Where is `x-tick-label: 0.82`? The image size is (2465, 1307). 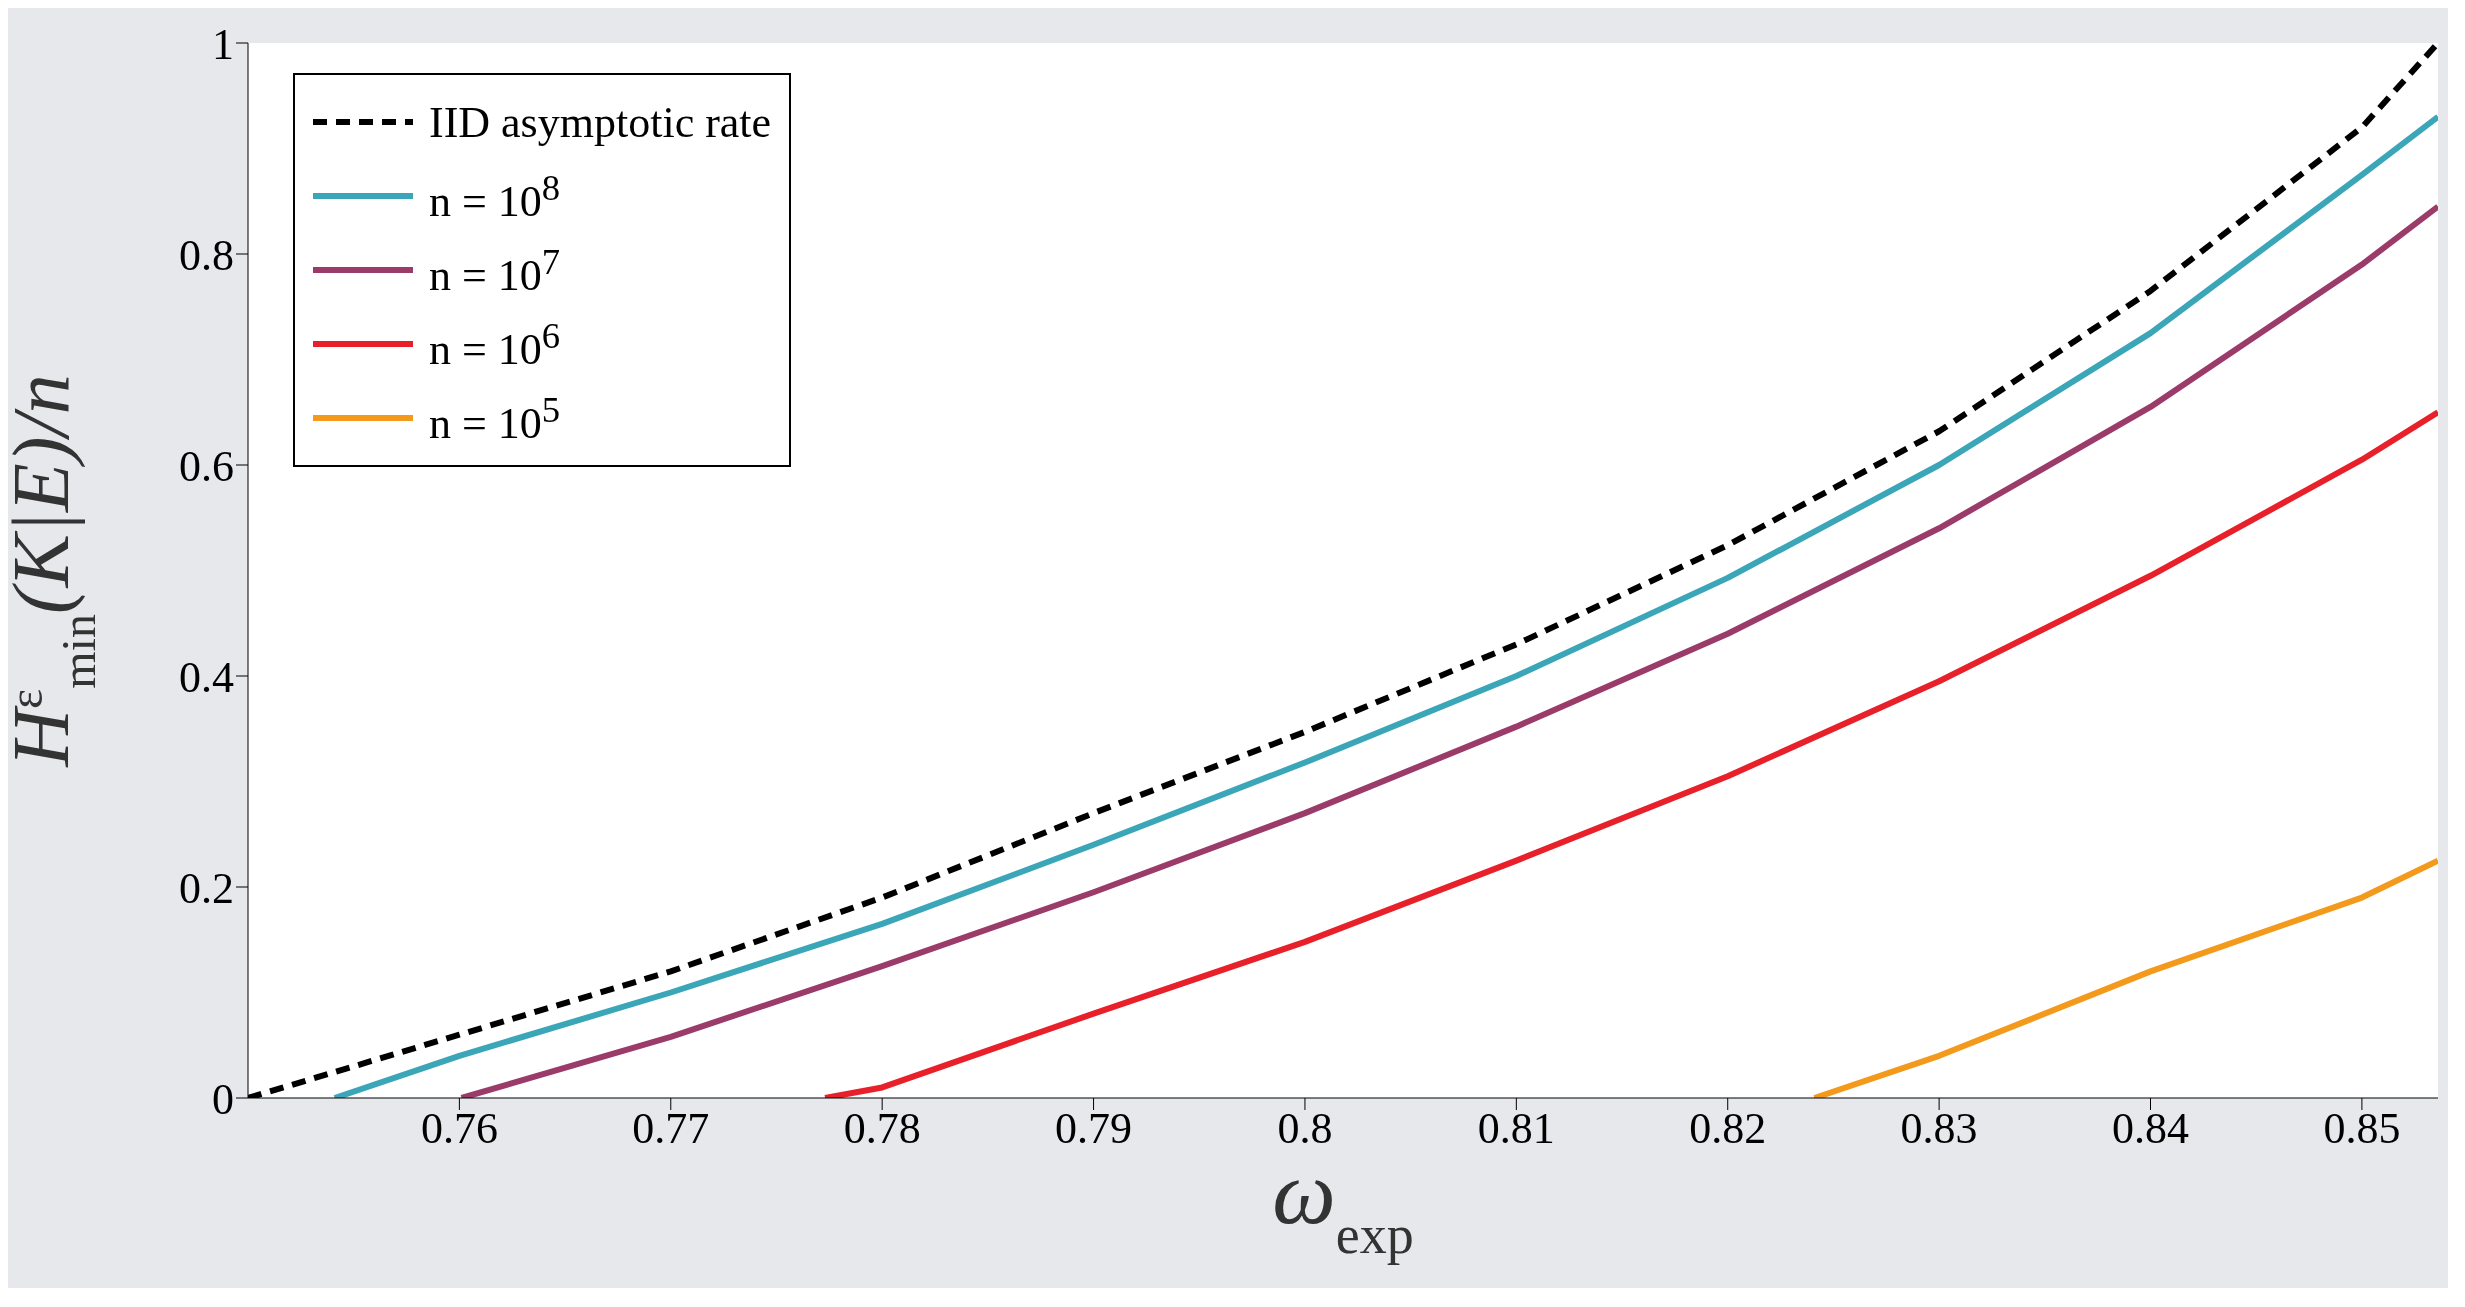 x-tick-label: 0.82 is located at coordinates (1728, 1129).